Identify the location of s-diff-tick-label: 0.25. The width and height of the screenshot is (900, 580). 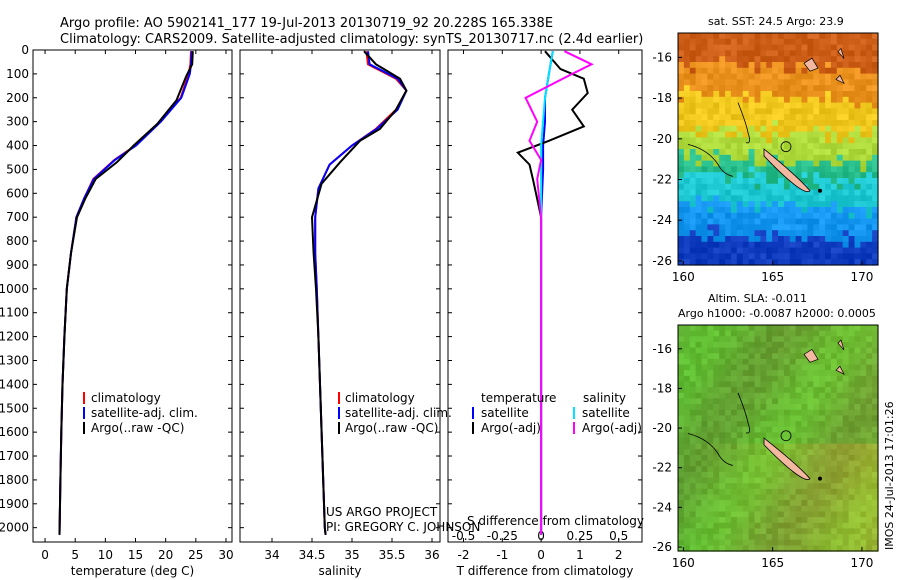
(580, 536).